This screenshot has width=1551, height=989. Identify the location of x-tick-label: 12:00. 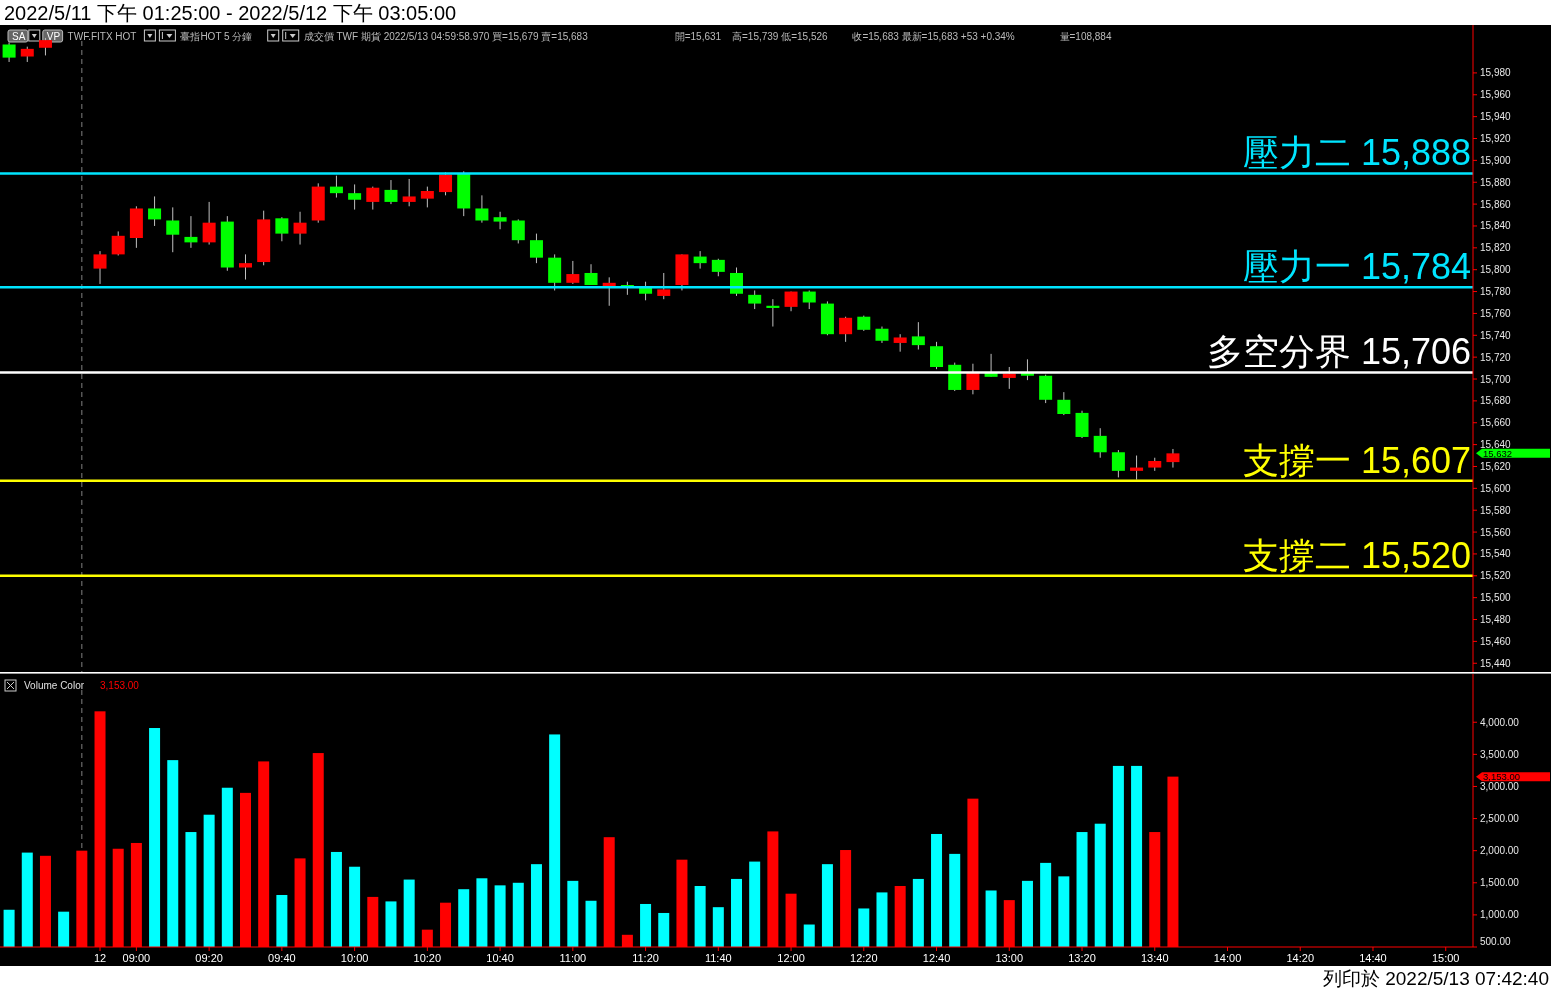
(791, 958).